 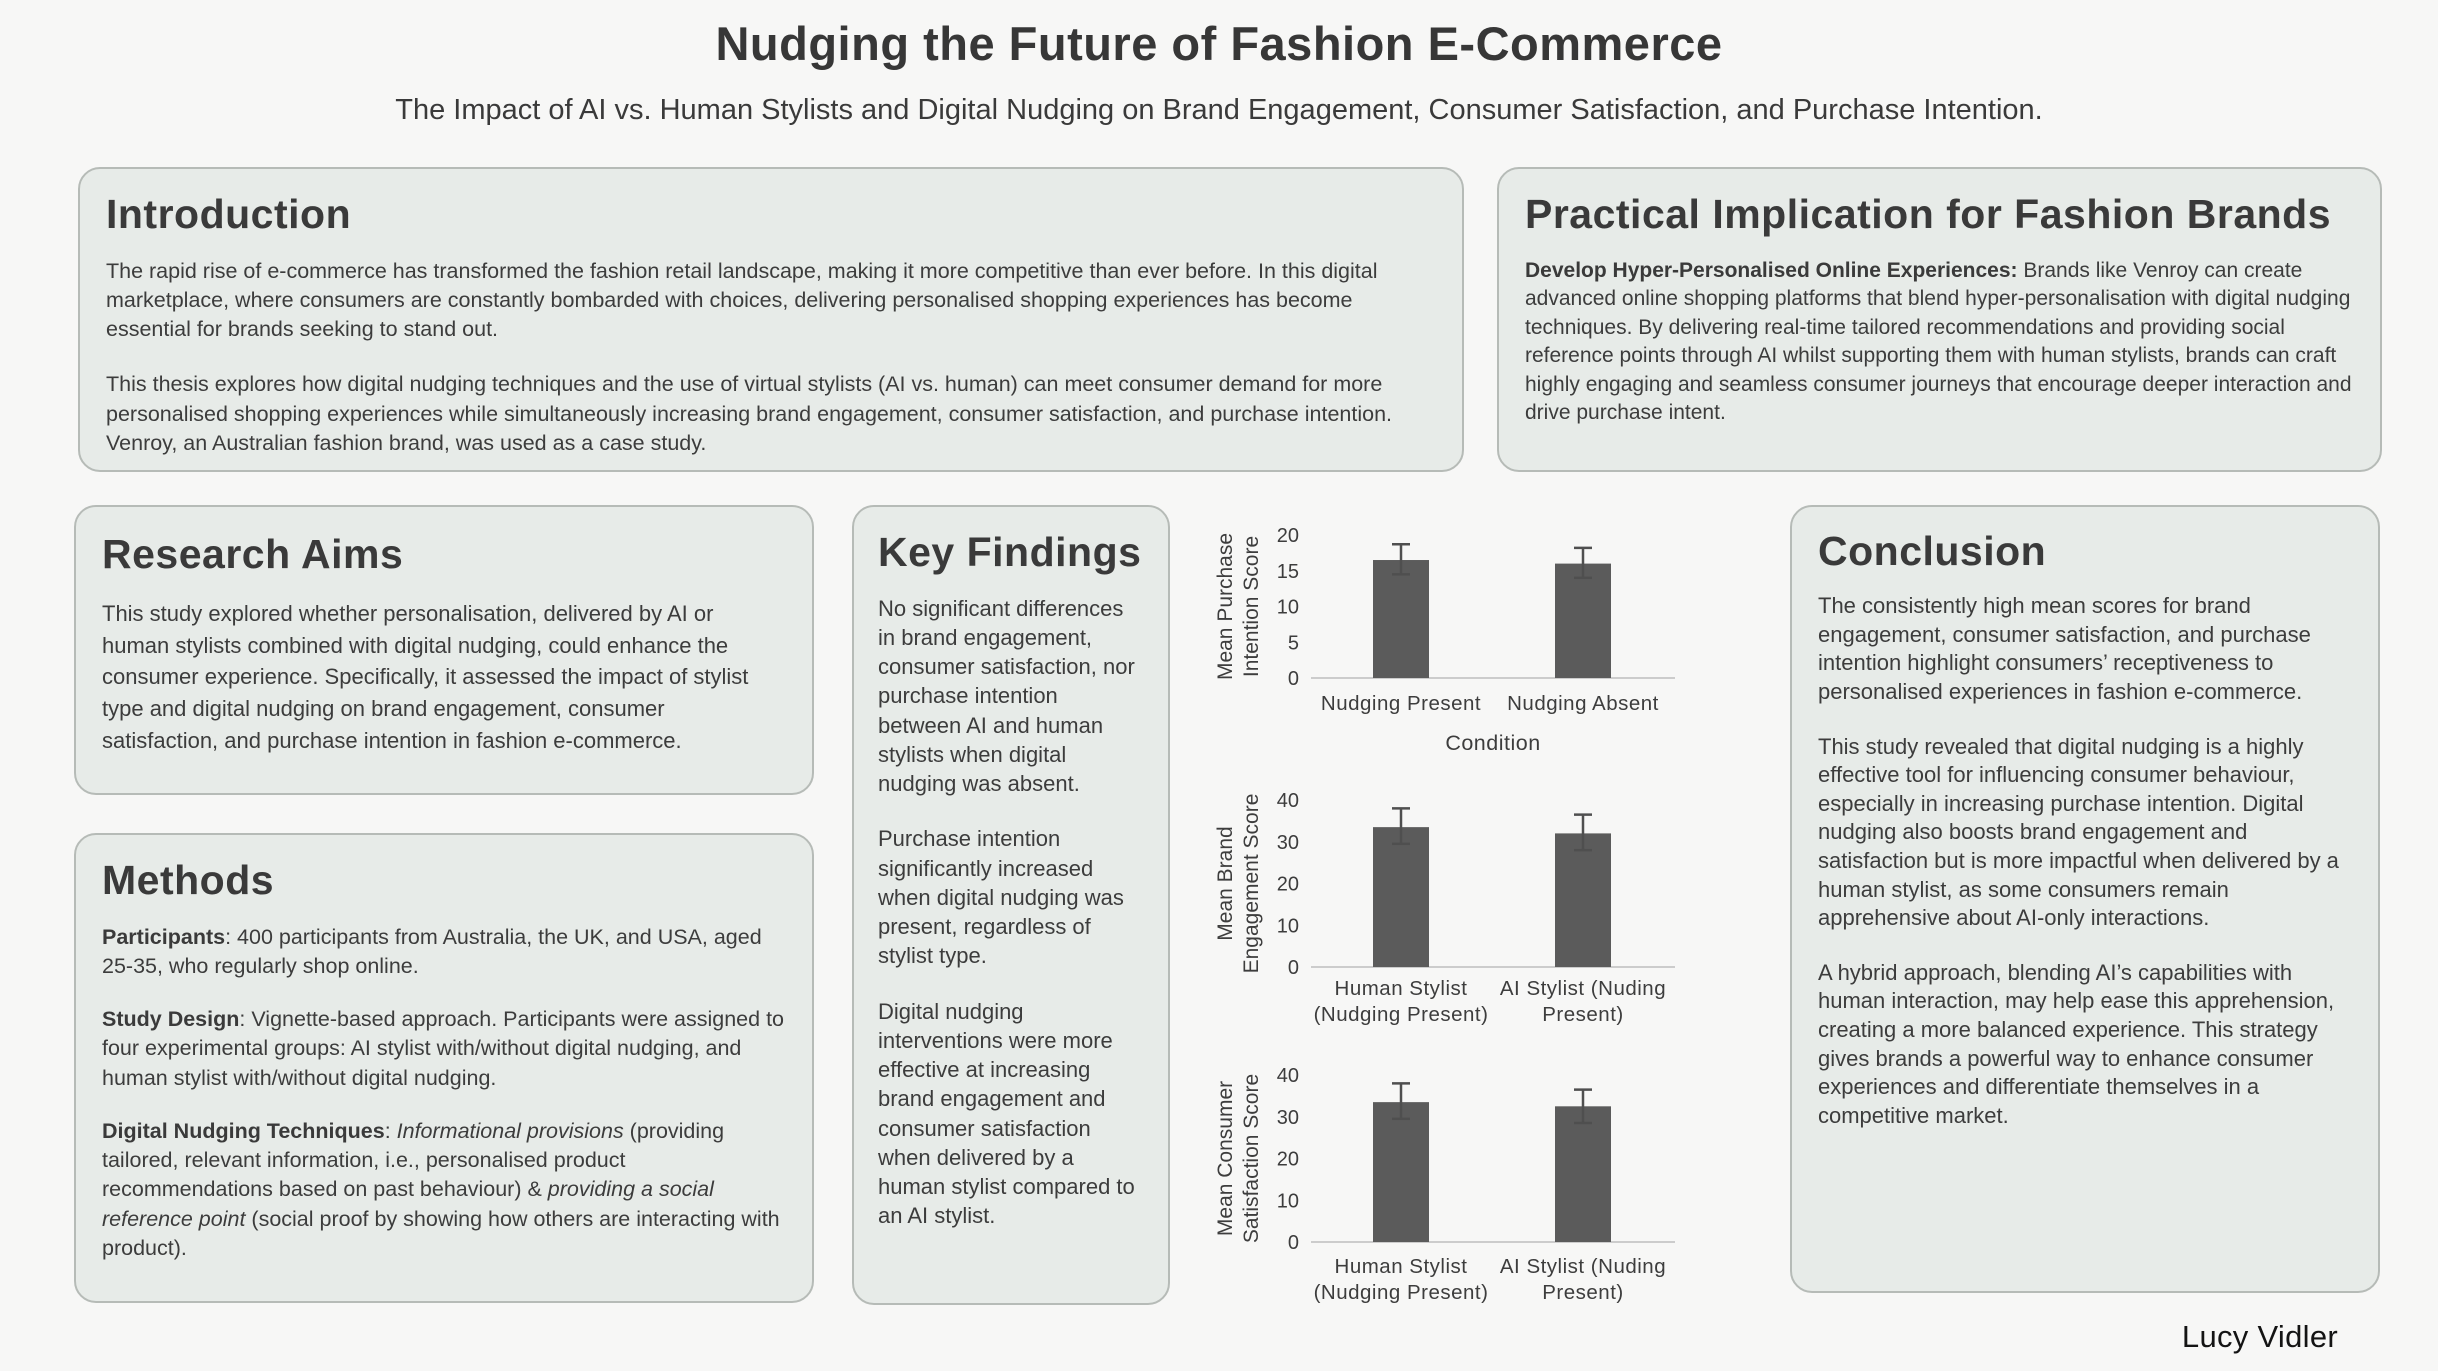 What do you see at coordinates (1932, 551) in the screenshot?
I see `conclusion-heading: Conclusion` at bounding box center [1932, 551].